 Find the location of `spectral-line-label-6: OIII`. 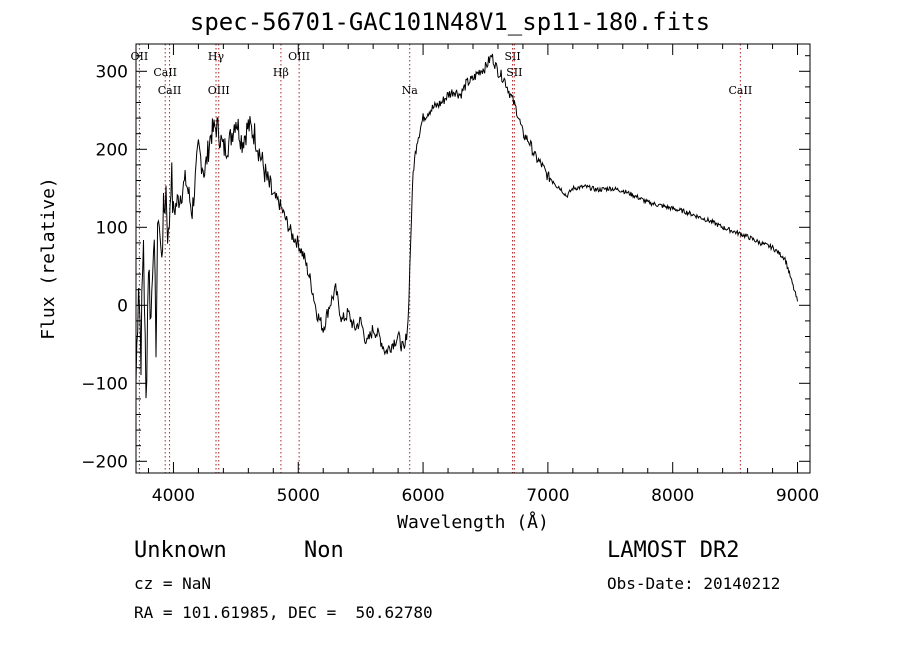

spectral-line-label-6: OIII is located at coordinates (299, 56).